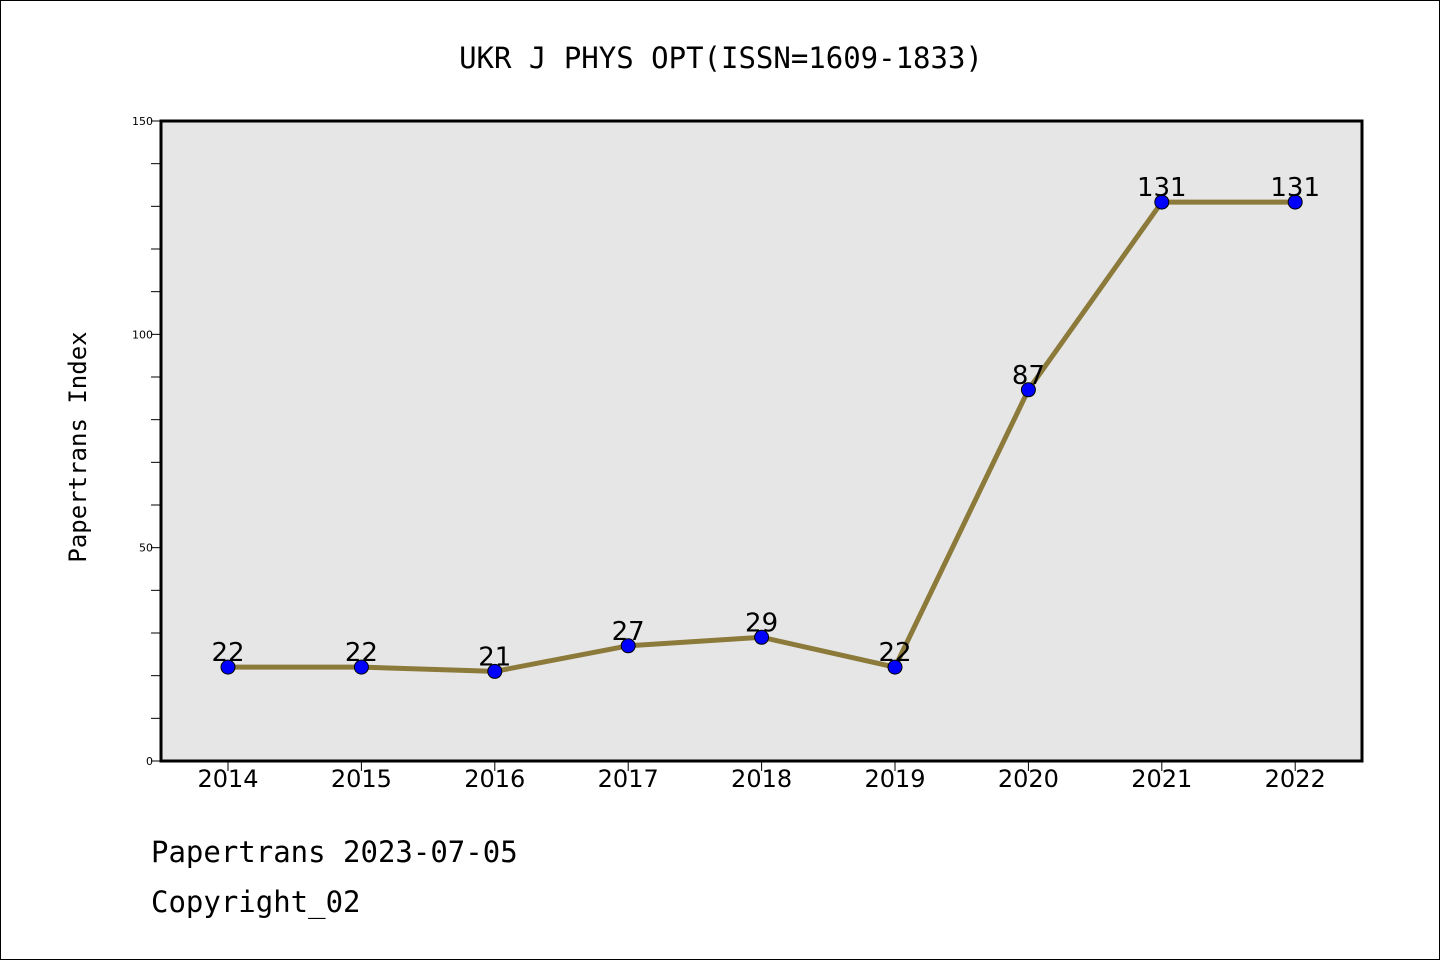  What do you see at coordinates (142, 334) in the screenshot?
I see `y-tick-label: 100` at bounding box center [142, 334].